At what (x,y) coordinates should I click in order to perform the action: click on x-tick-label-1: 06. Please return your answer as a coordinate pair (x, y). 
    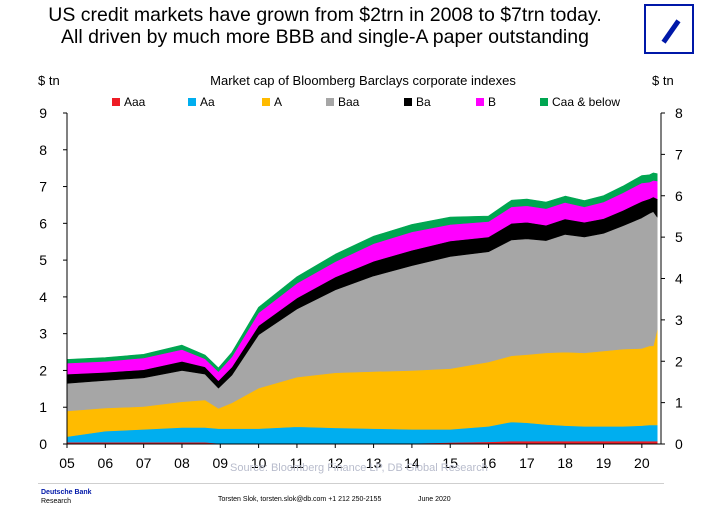
    Looking at the image, I should click on (106, 463).